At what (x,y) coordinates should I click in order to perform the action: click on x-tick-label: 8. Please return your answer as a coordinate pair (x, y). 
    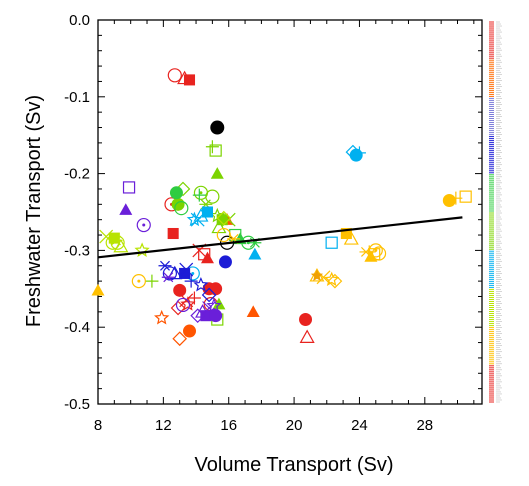
    Looking at the image, I should click on (98, 425).